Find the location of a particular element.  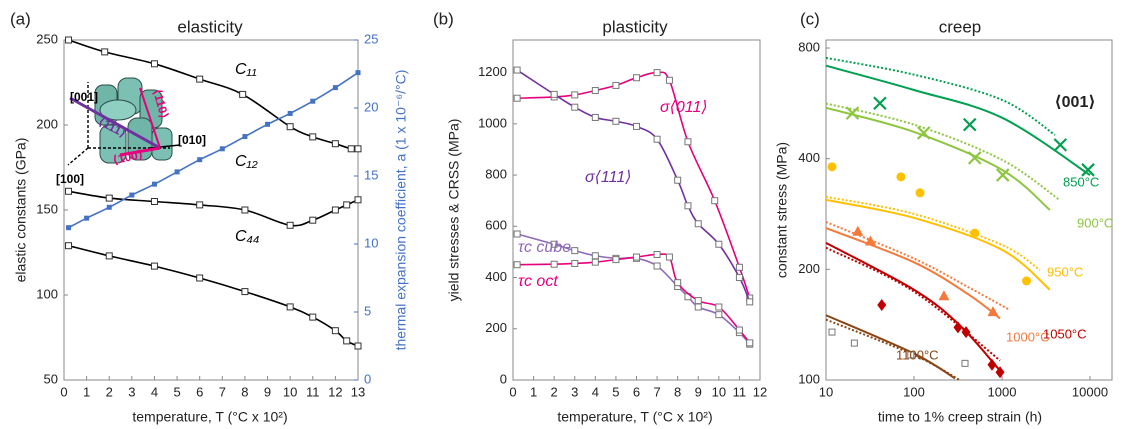

y-tick-label: 150 is located at coordinates (47, 208).